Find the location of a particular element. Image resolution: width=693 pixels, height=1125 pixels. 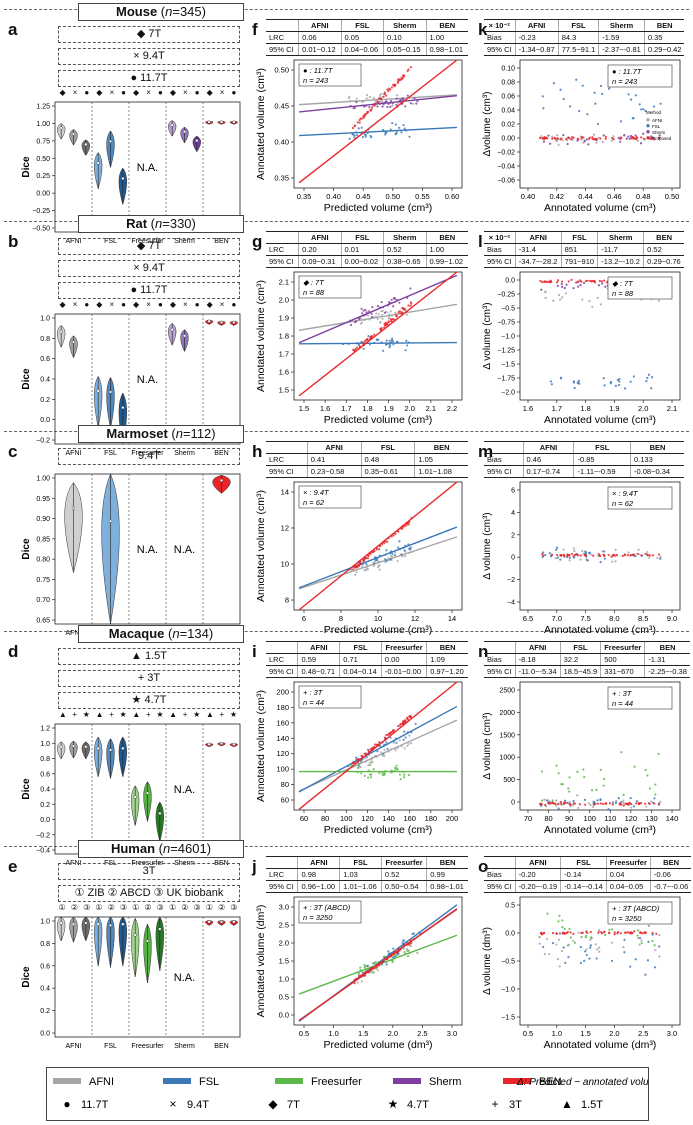

y-tick-label: 0.75 is located at coordinates (43, 580).